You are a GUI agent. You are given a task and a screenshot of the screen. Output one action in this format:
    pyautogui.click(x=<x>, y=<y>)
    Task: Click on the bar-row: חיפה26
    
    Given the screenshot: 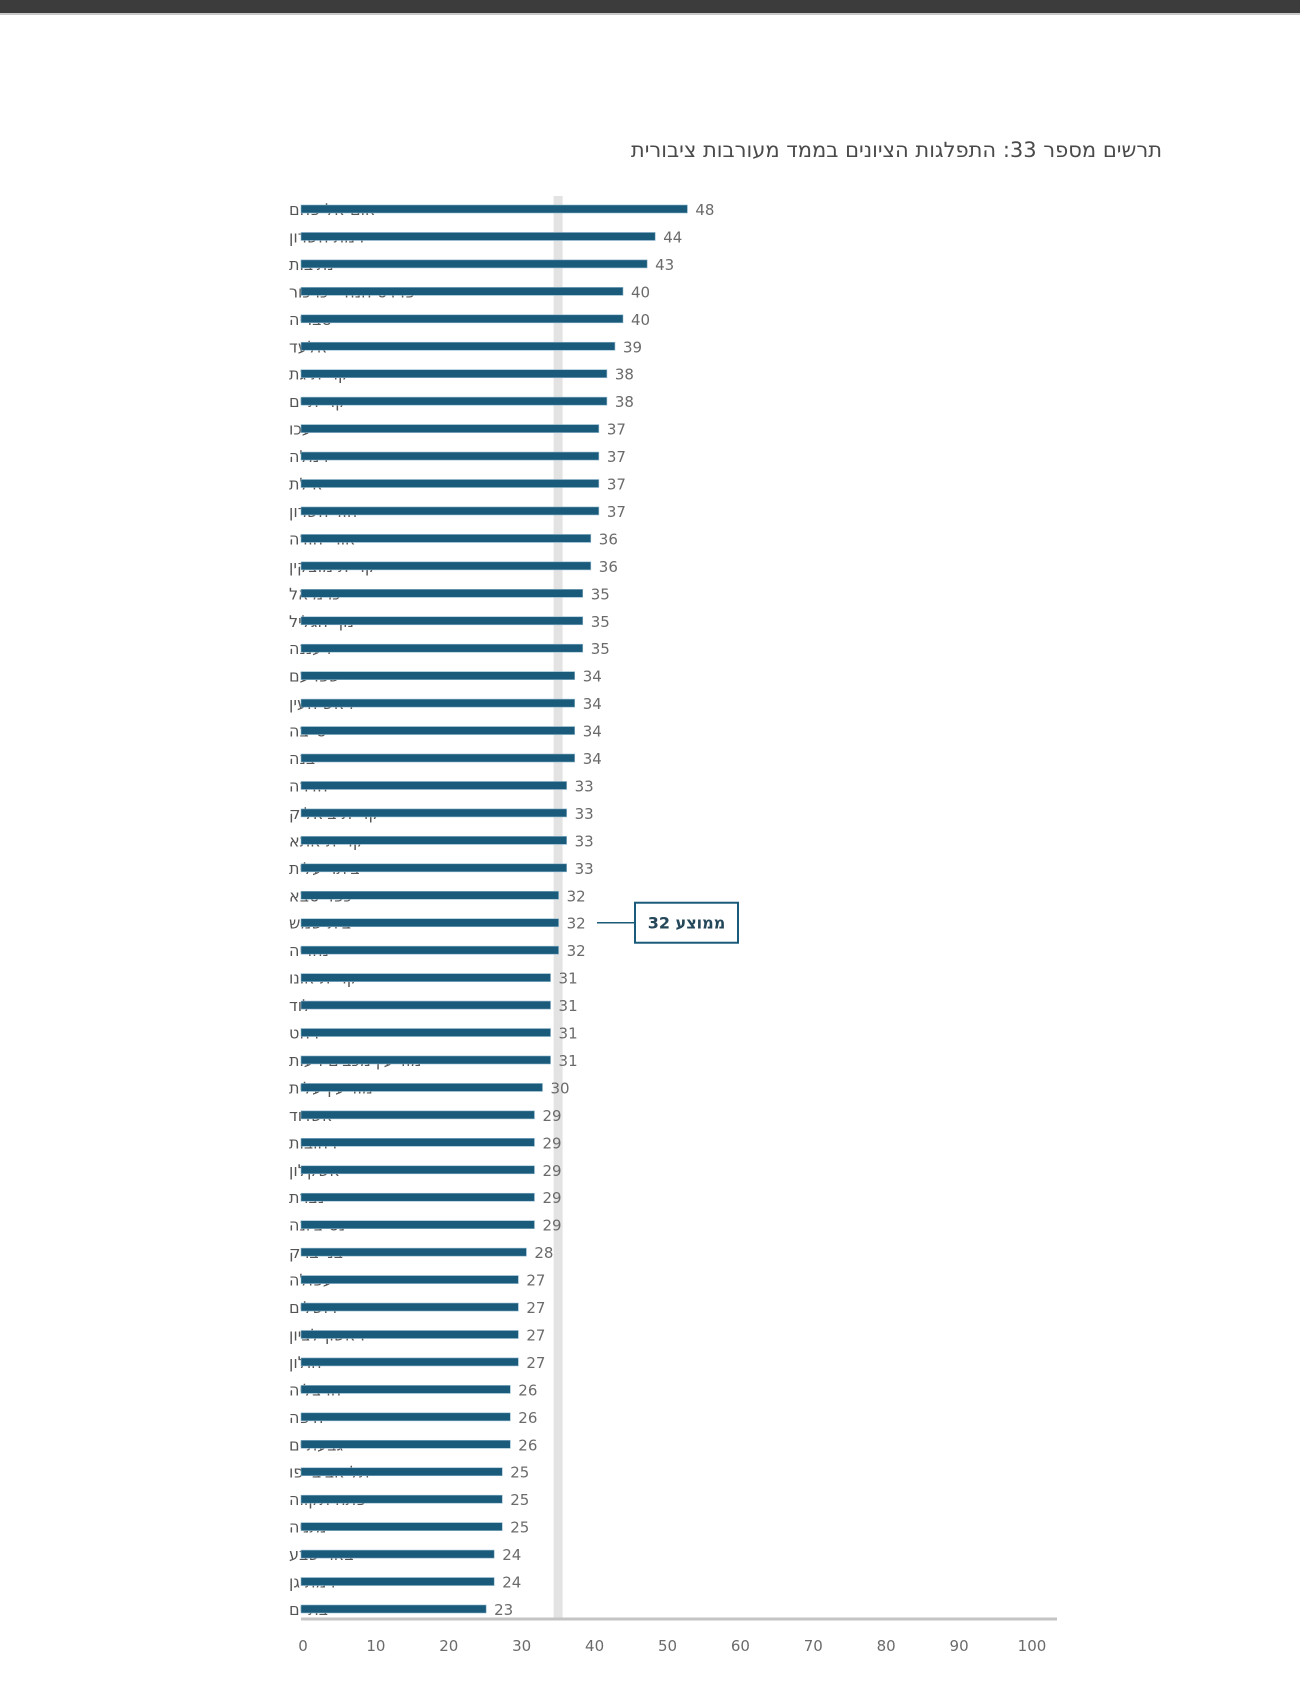 What is the action you would take?
    pyautogui.click(x=413, y=1417)
    